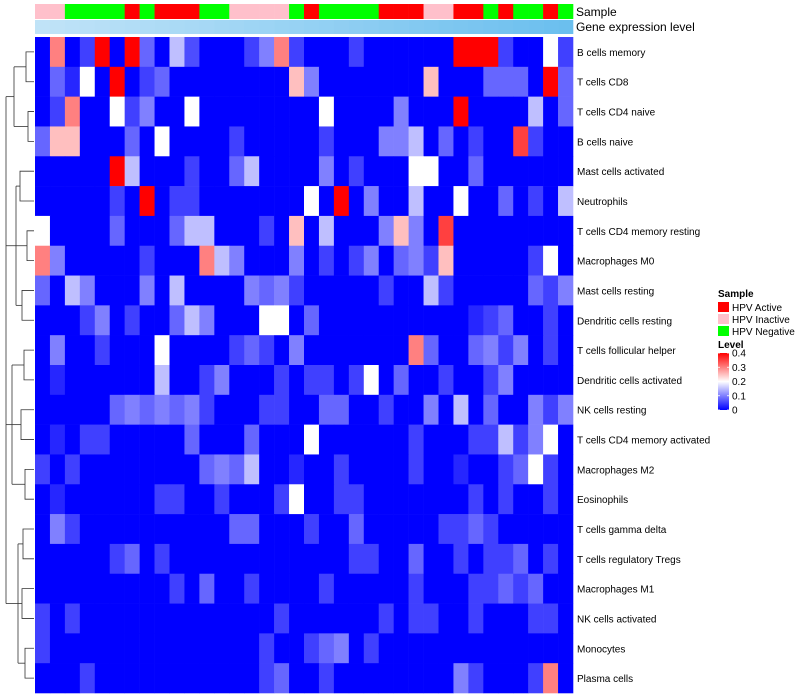  Describe the element at coordinates (723, 307) in the screenshot. I see `sample-legend-swatch` at that location.